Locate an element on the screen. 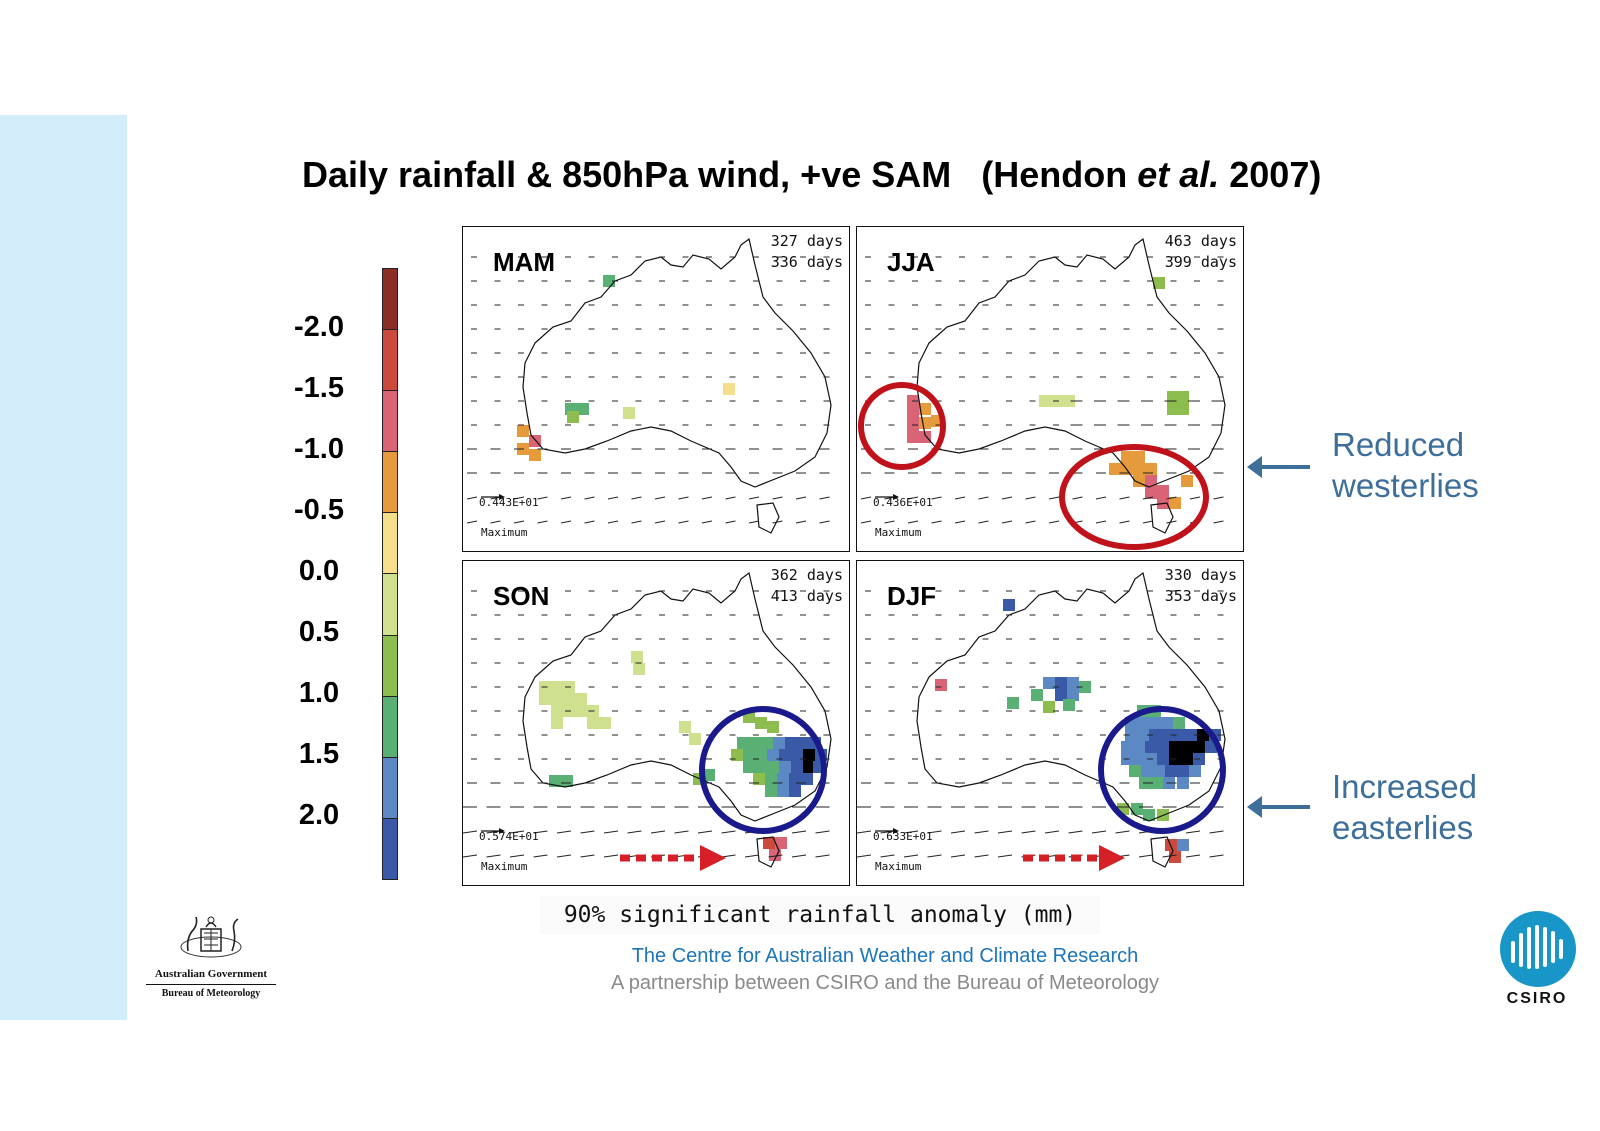 This screenshot has height=1131, width=1600. coat-of-arms-icon is located at coordinates (211, 937).